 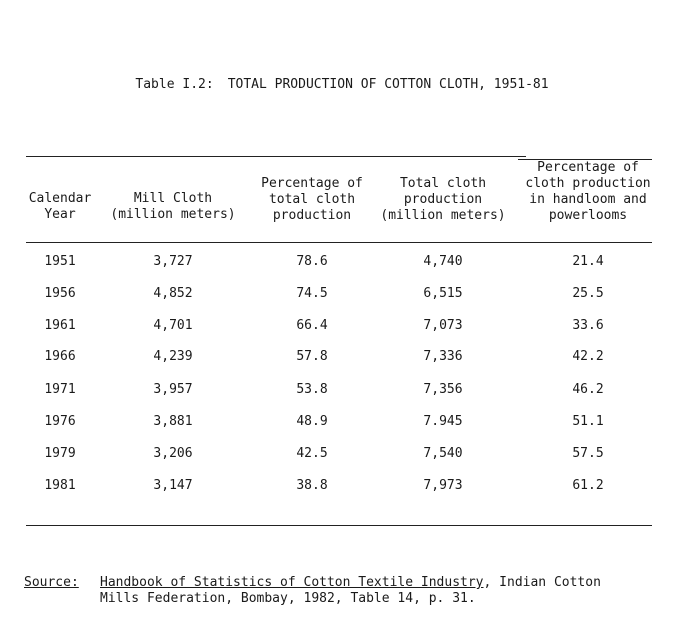 I want to click on cell-year: 1976, so click(x=60, y=421).